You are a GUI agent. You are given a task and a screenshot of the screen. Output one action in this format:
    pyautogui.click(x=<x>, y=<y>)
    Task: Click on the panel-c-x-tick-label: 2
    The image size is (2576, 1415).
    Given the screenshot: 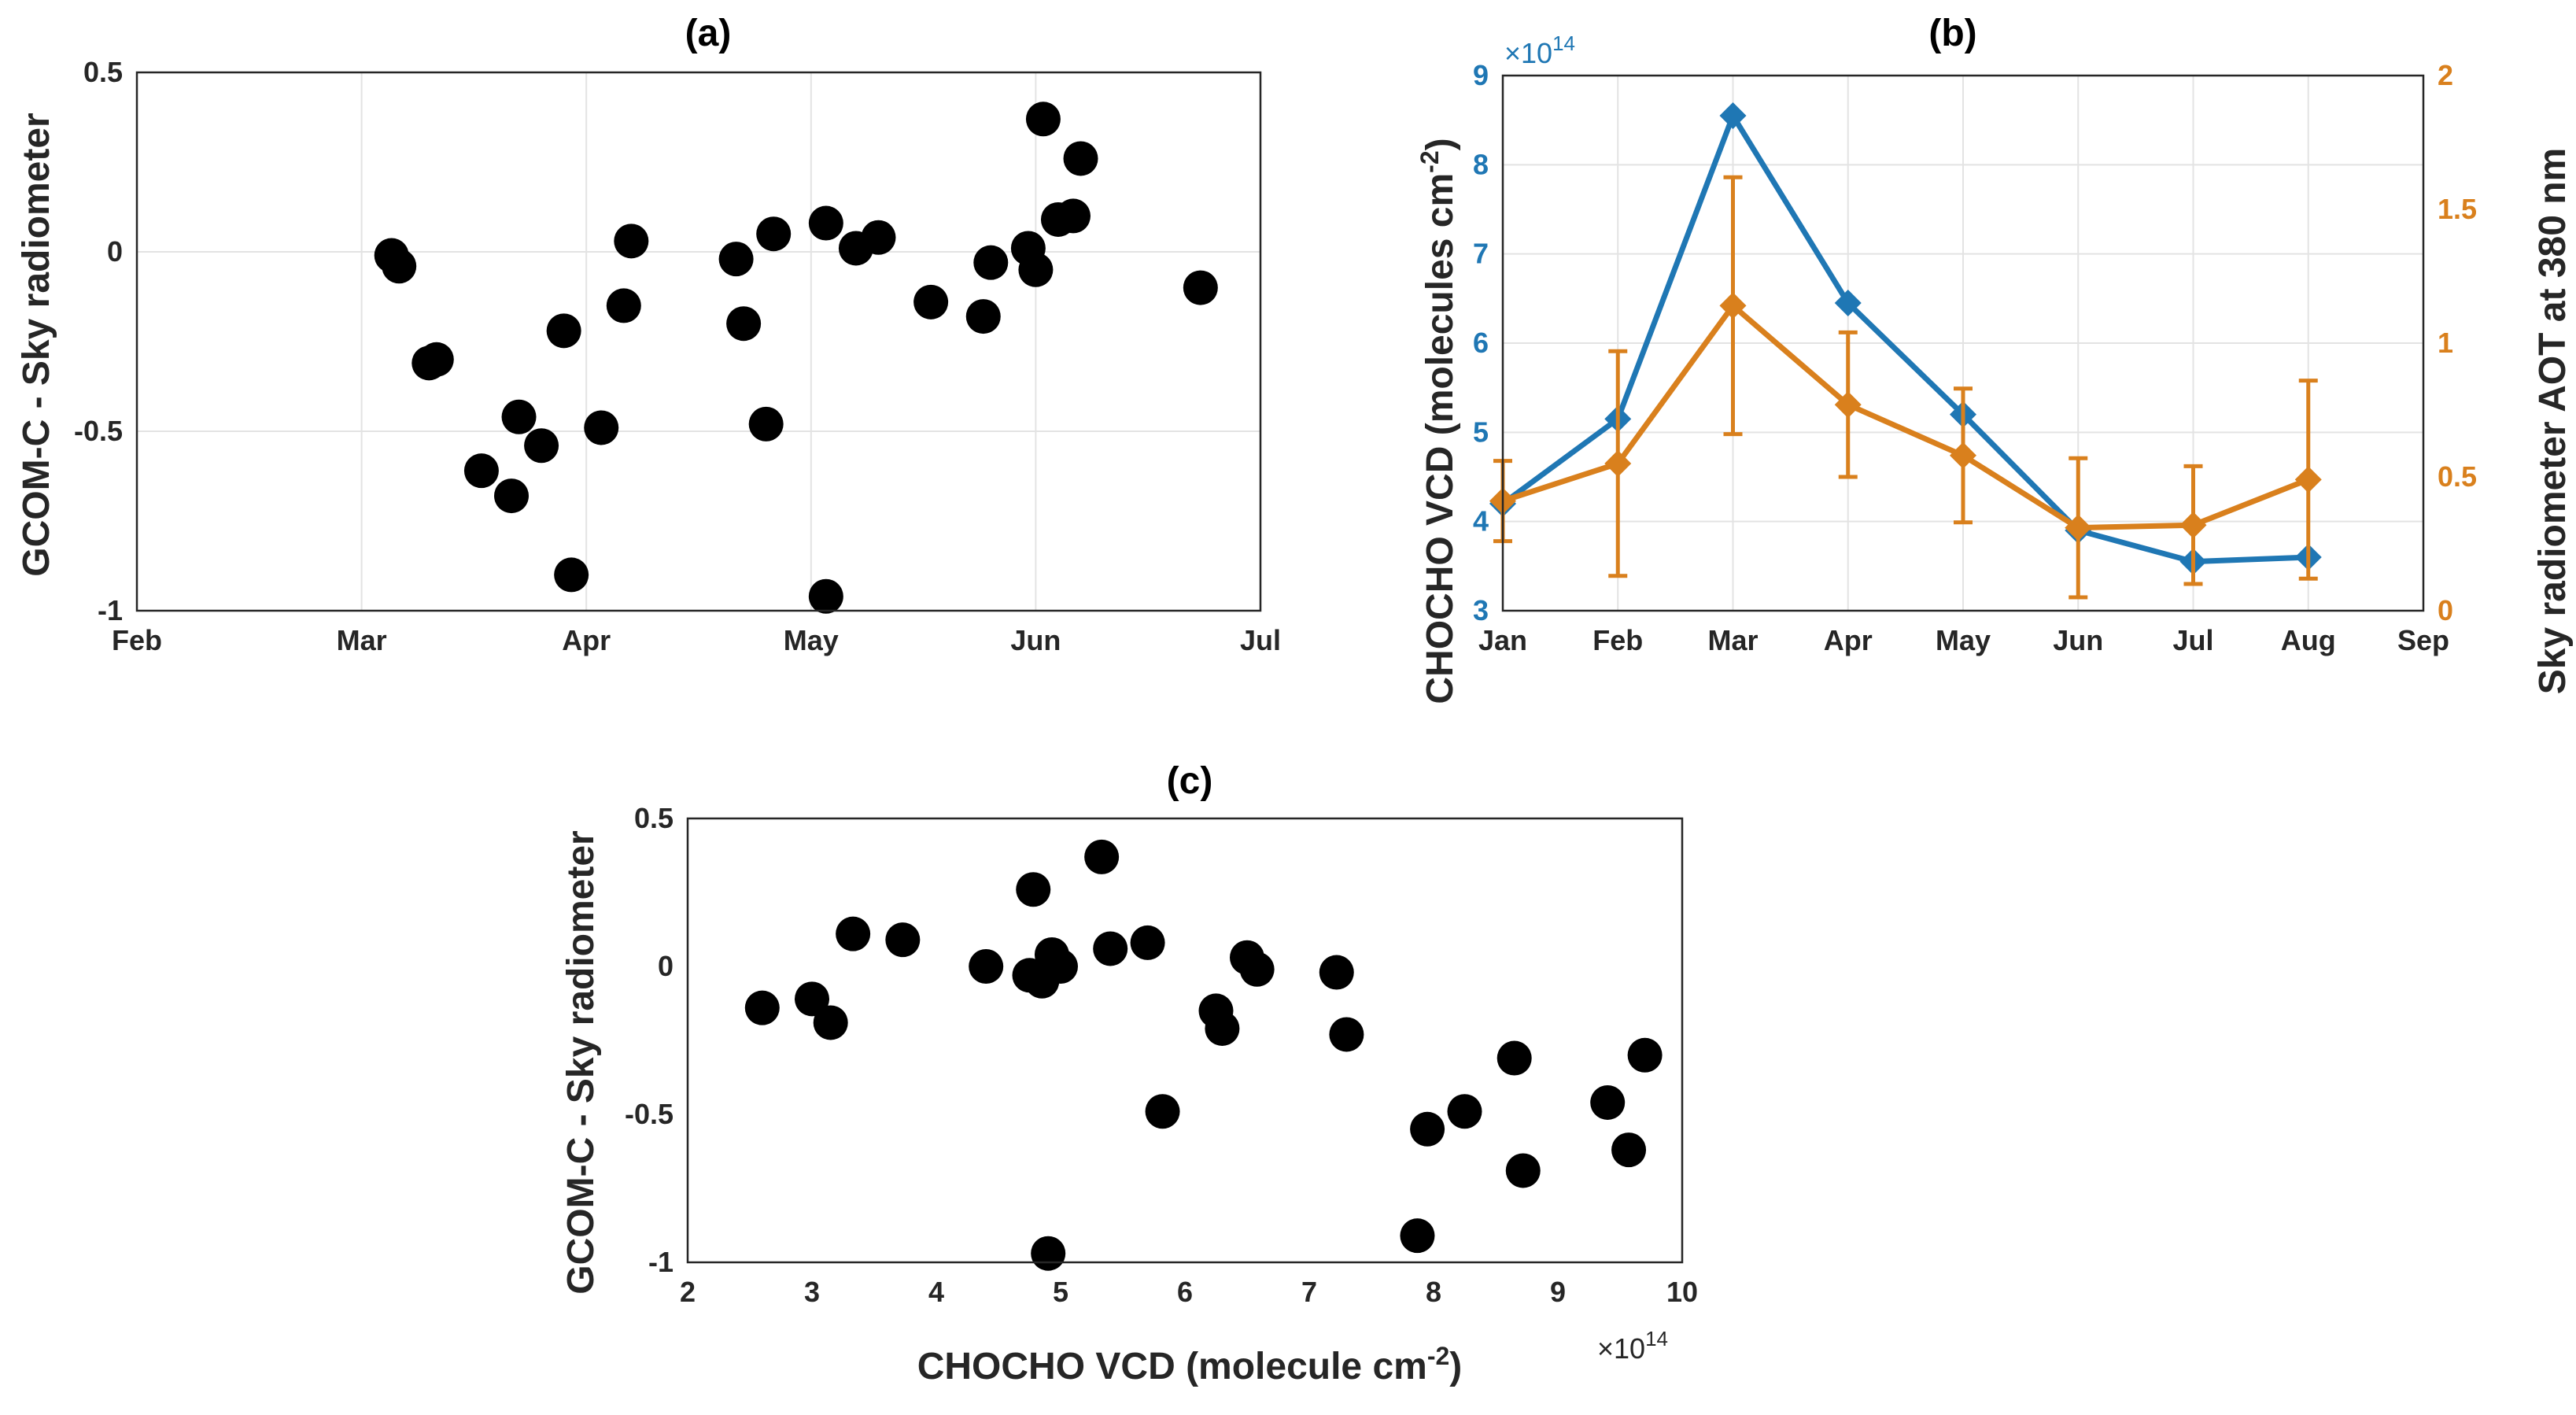 What is the action you would take?
    pyautogui.click(x=688, y=1292)
    